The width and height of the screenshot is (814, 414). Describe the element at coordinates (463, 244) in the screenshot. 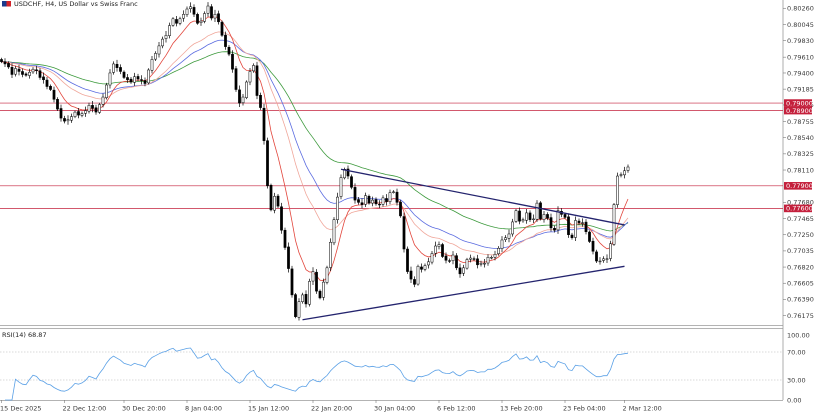

I see `trendlines` at that location.